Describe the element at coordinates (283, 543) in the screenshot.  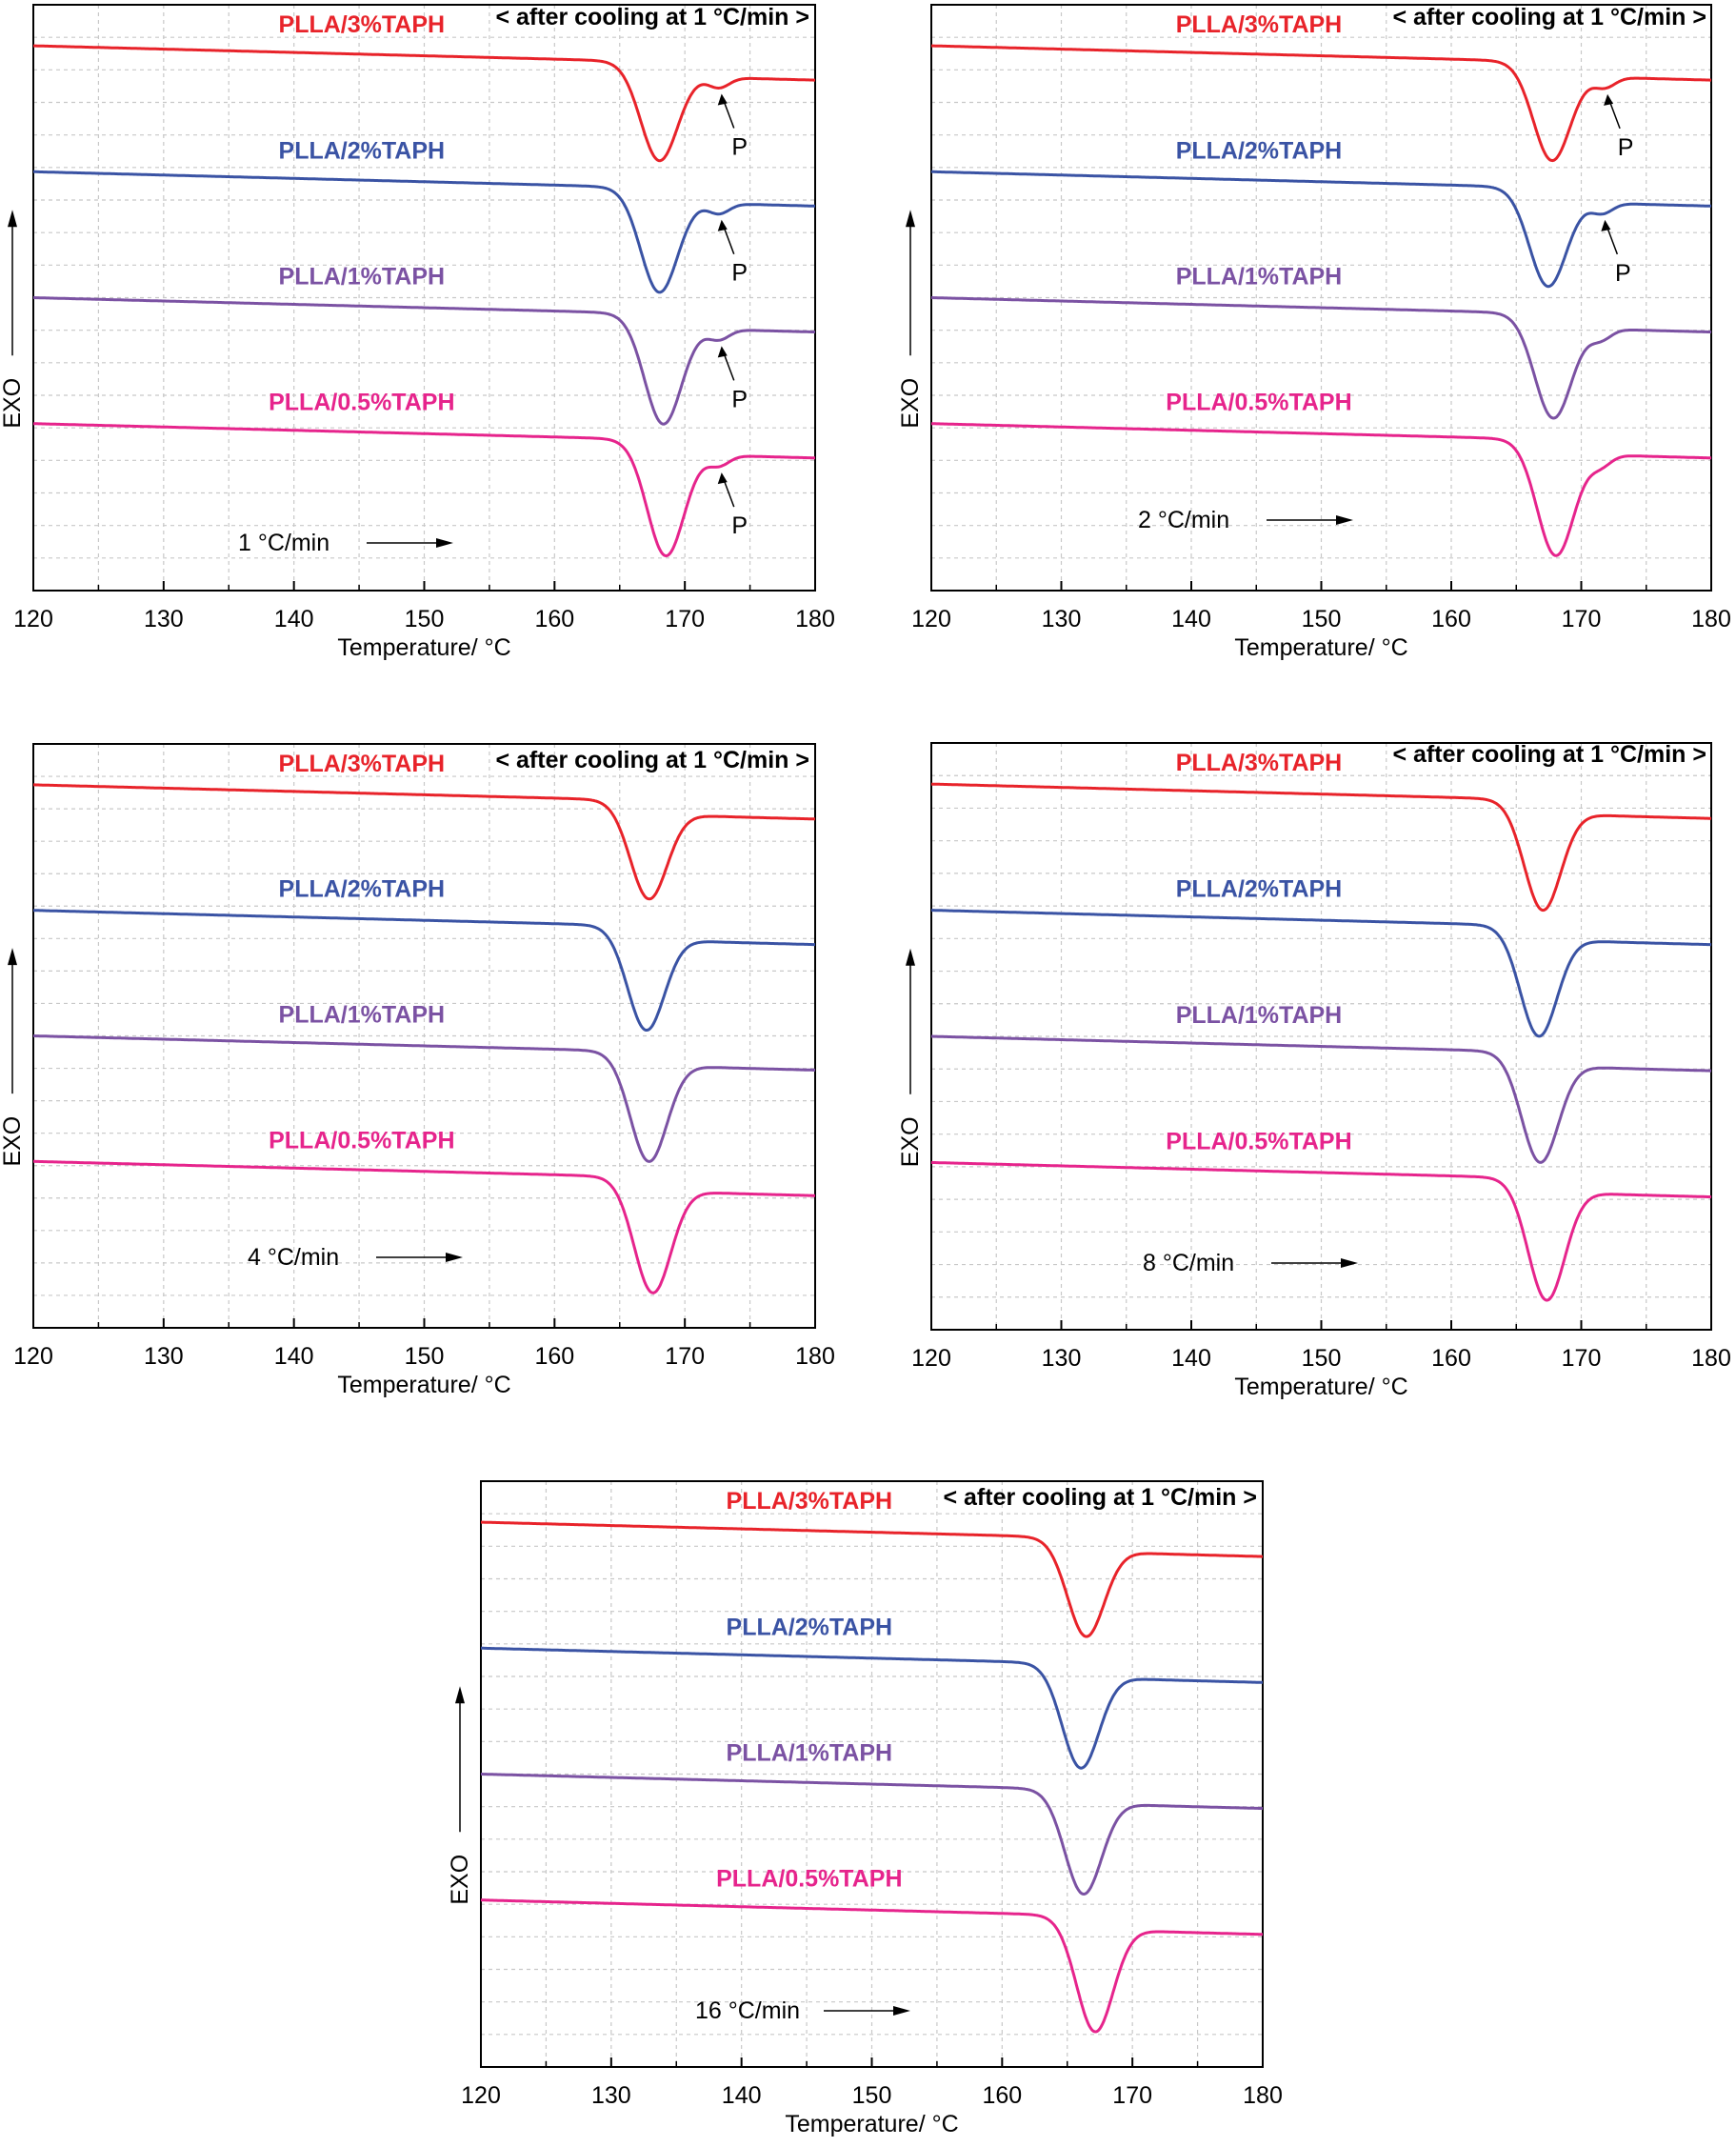
I see `rate-label: 1 °C/min` at that location.